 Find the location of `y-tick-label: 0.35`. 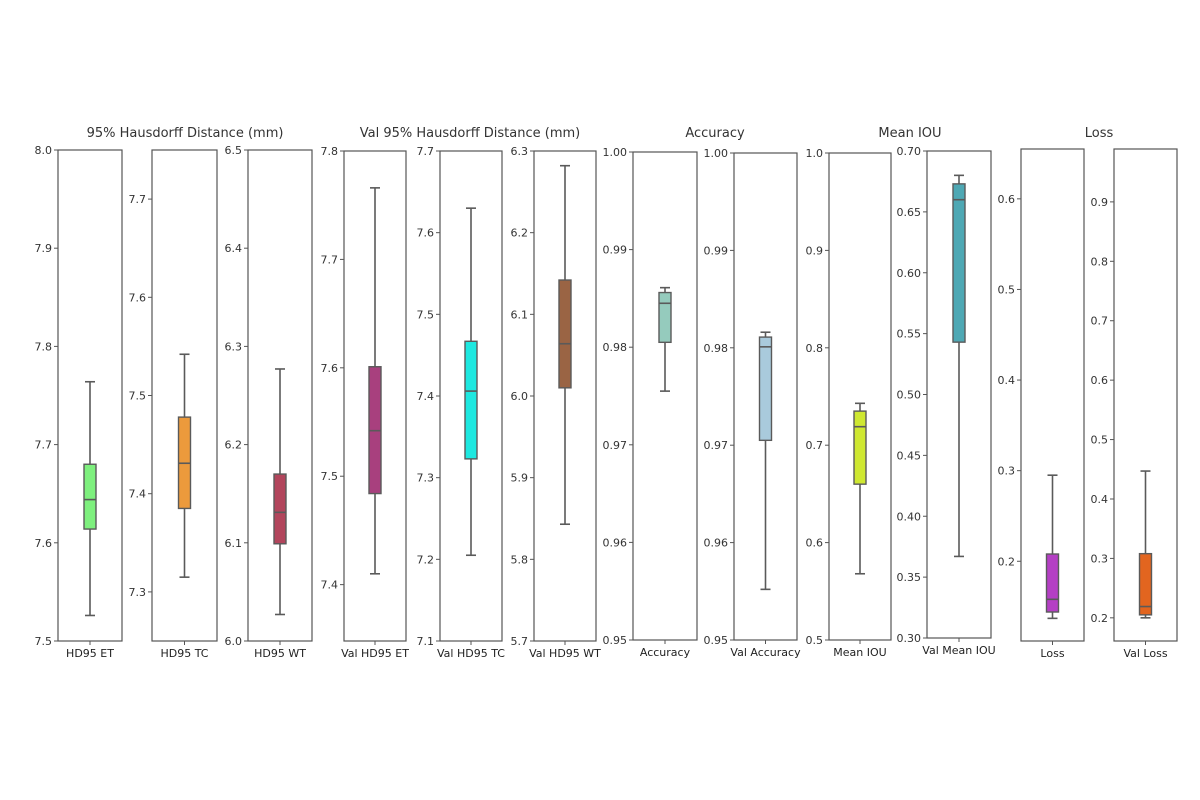

y-tick-label: 0.35 is located at coordinates (909, 577).